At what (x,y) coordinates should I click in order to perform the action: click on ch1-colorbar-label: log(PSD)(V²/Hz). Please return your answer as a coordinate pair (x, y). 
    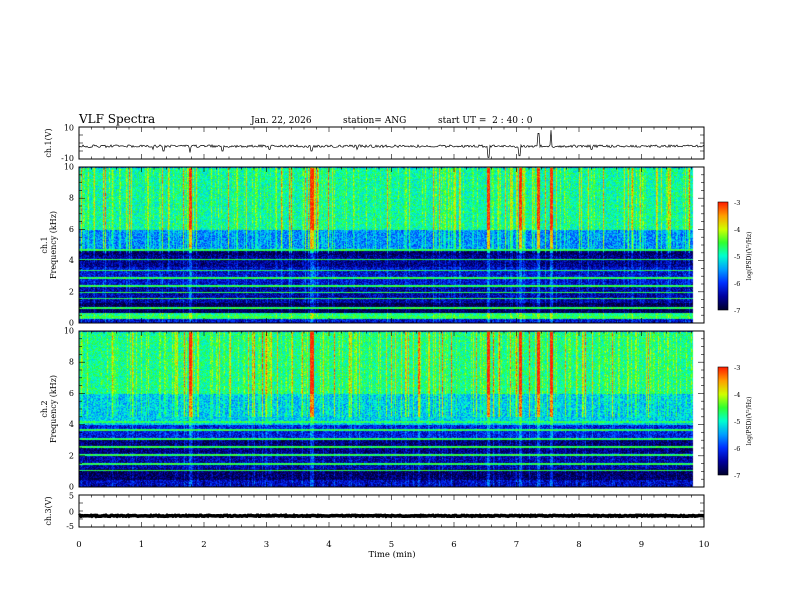
    Looking at the image, I should click on (749, 256).